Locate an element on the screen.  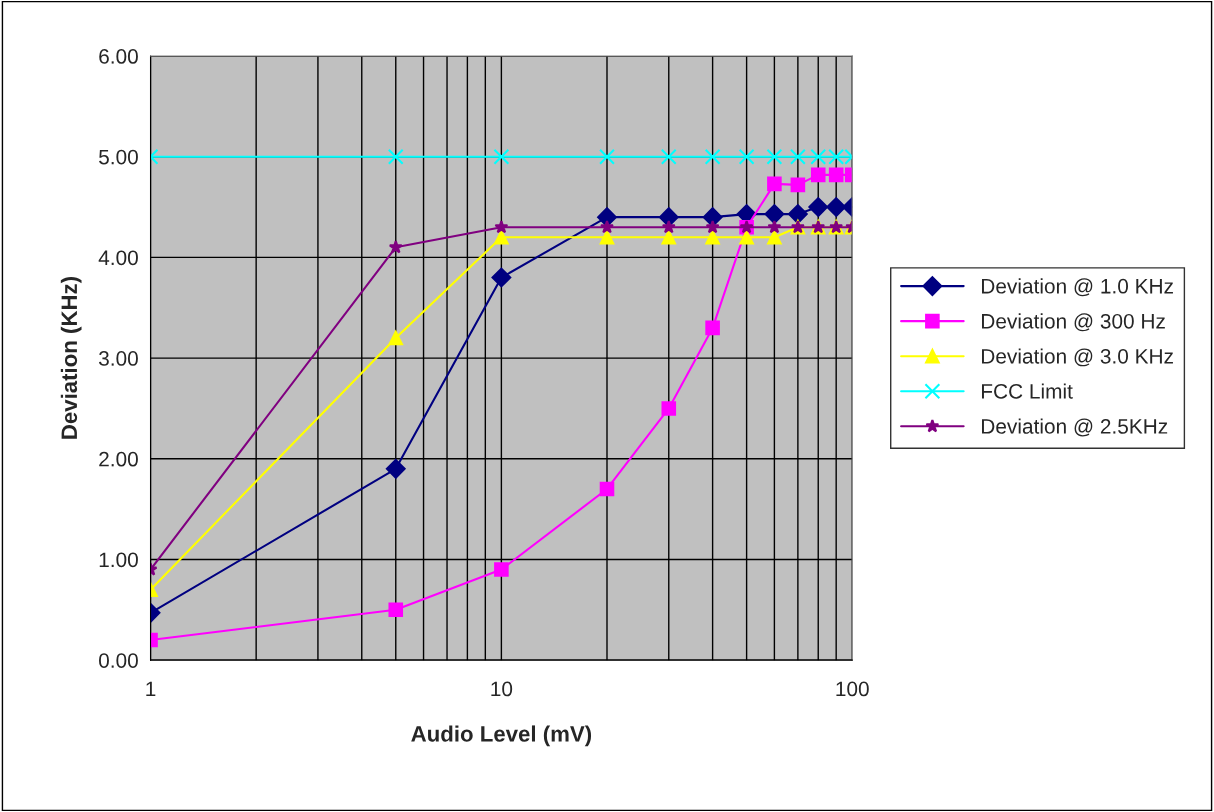
x-axis-title: Audio Level (mV) is located at coordinates (501, 736).